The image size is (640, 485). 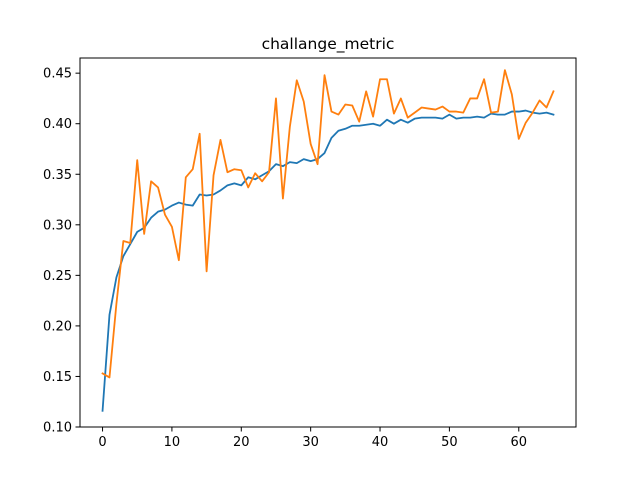 I want to click on x-tick-label: 40, so click(x=380, y=442).